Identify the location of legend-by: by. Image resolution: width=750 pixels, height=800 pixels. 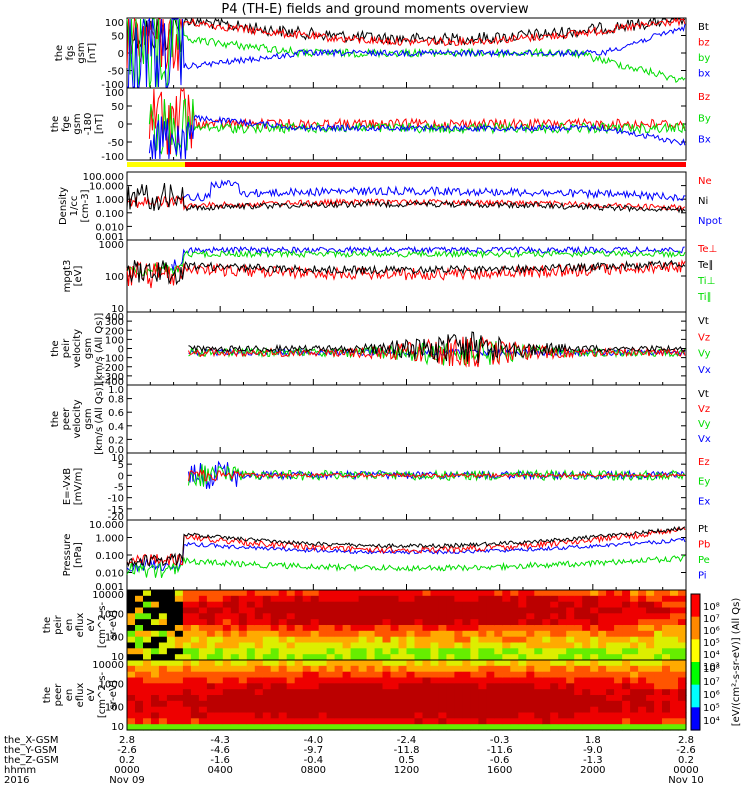
(704, 58).